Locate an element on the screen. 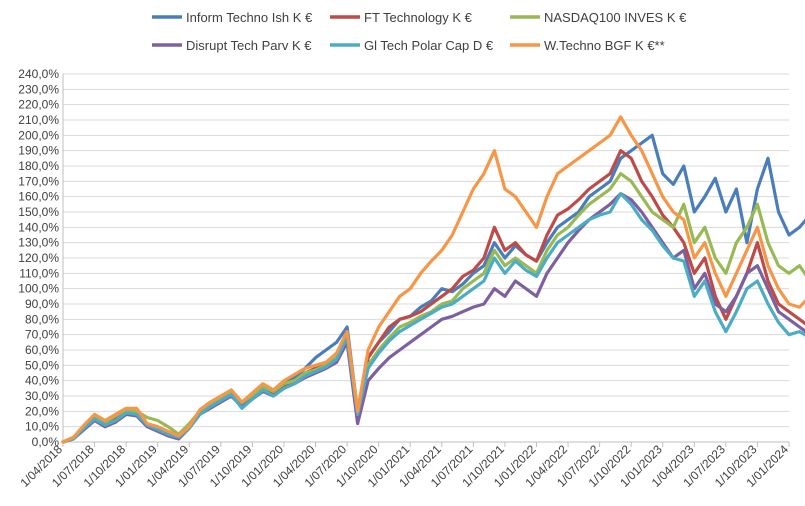 The height and width of the screenshot is (506, 805). legend-label: Gl Tech Polar Cap D € is located at coordinates (429, 45).